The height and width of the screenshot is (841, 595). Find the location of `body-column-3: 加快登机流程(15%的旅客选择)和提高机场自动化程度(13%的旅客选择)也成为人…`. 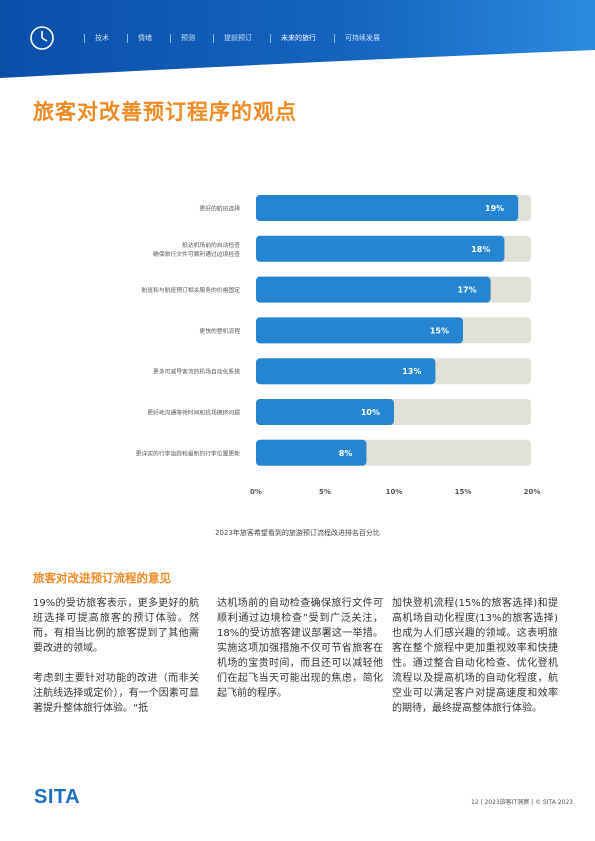

body-column-3: 加快登机流程(15%的旅客选择)和提高机场自动化程度(13%的旅客选择)也成为人… is located at coordinates (475, 663).